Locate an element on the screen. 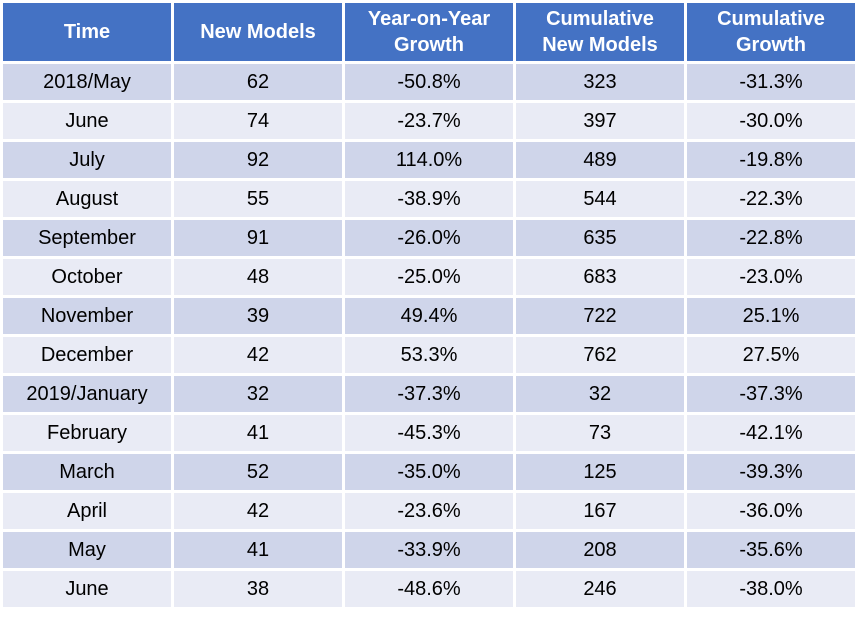  table-row: April 42 -23.6% 167 -36.0% is located at coordinates (429, 511).